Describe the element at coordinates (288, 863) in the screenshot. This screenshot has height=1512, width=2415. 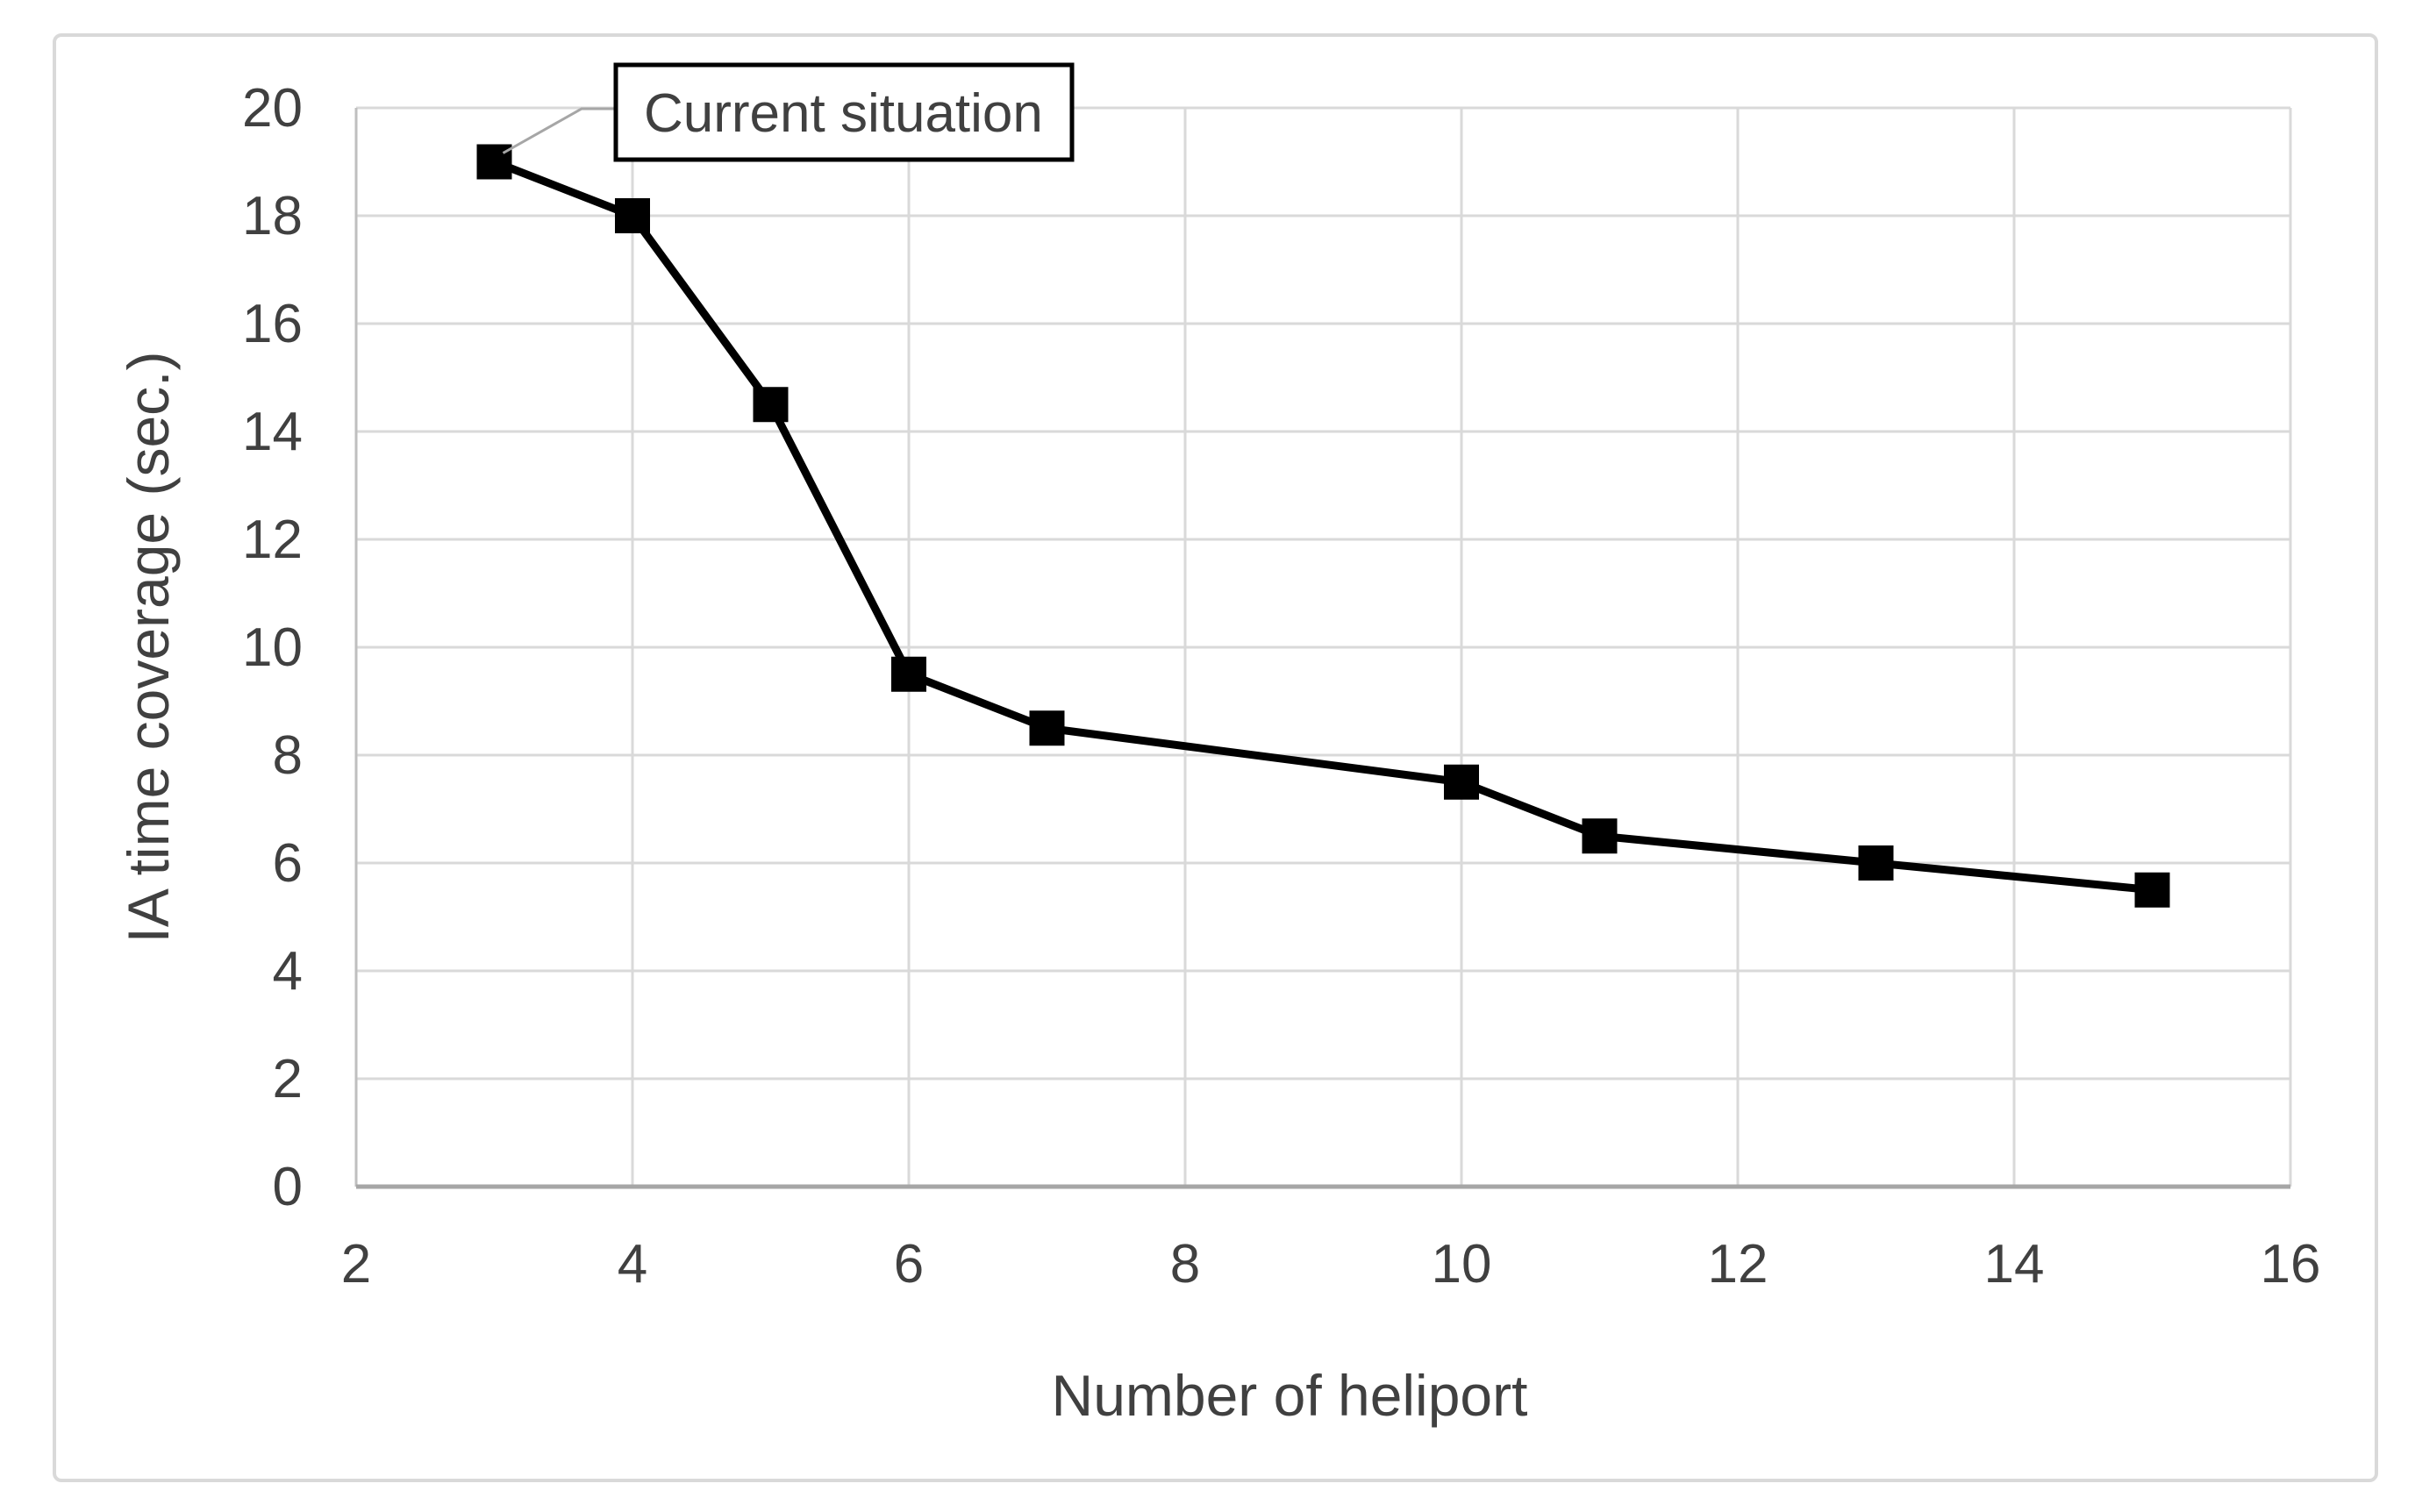
I see `y-tick-label: 6` at that location.